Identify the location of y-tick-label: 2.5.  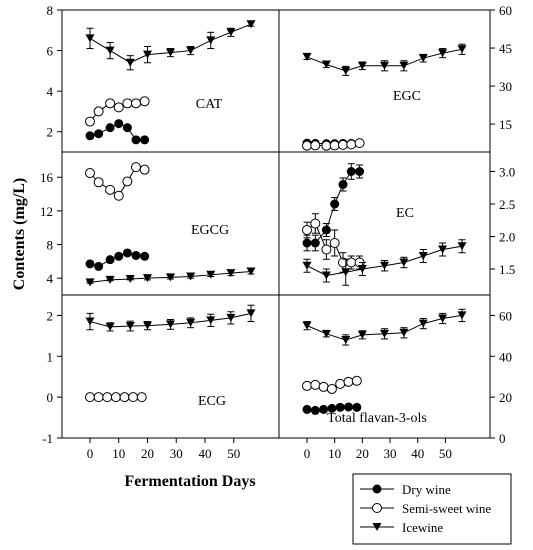
(507, 204).